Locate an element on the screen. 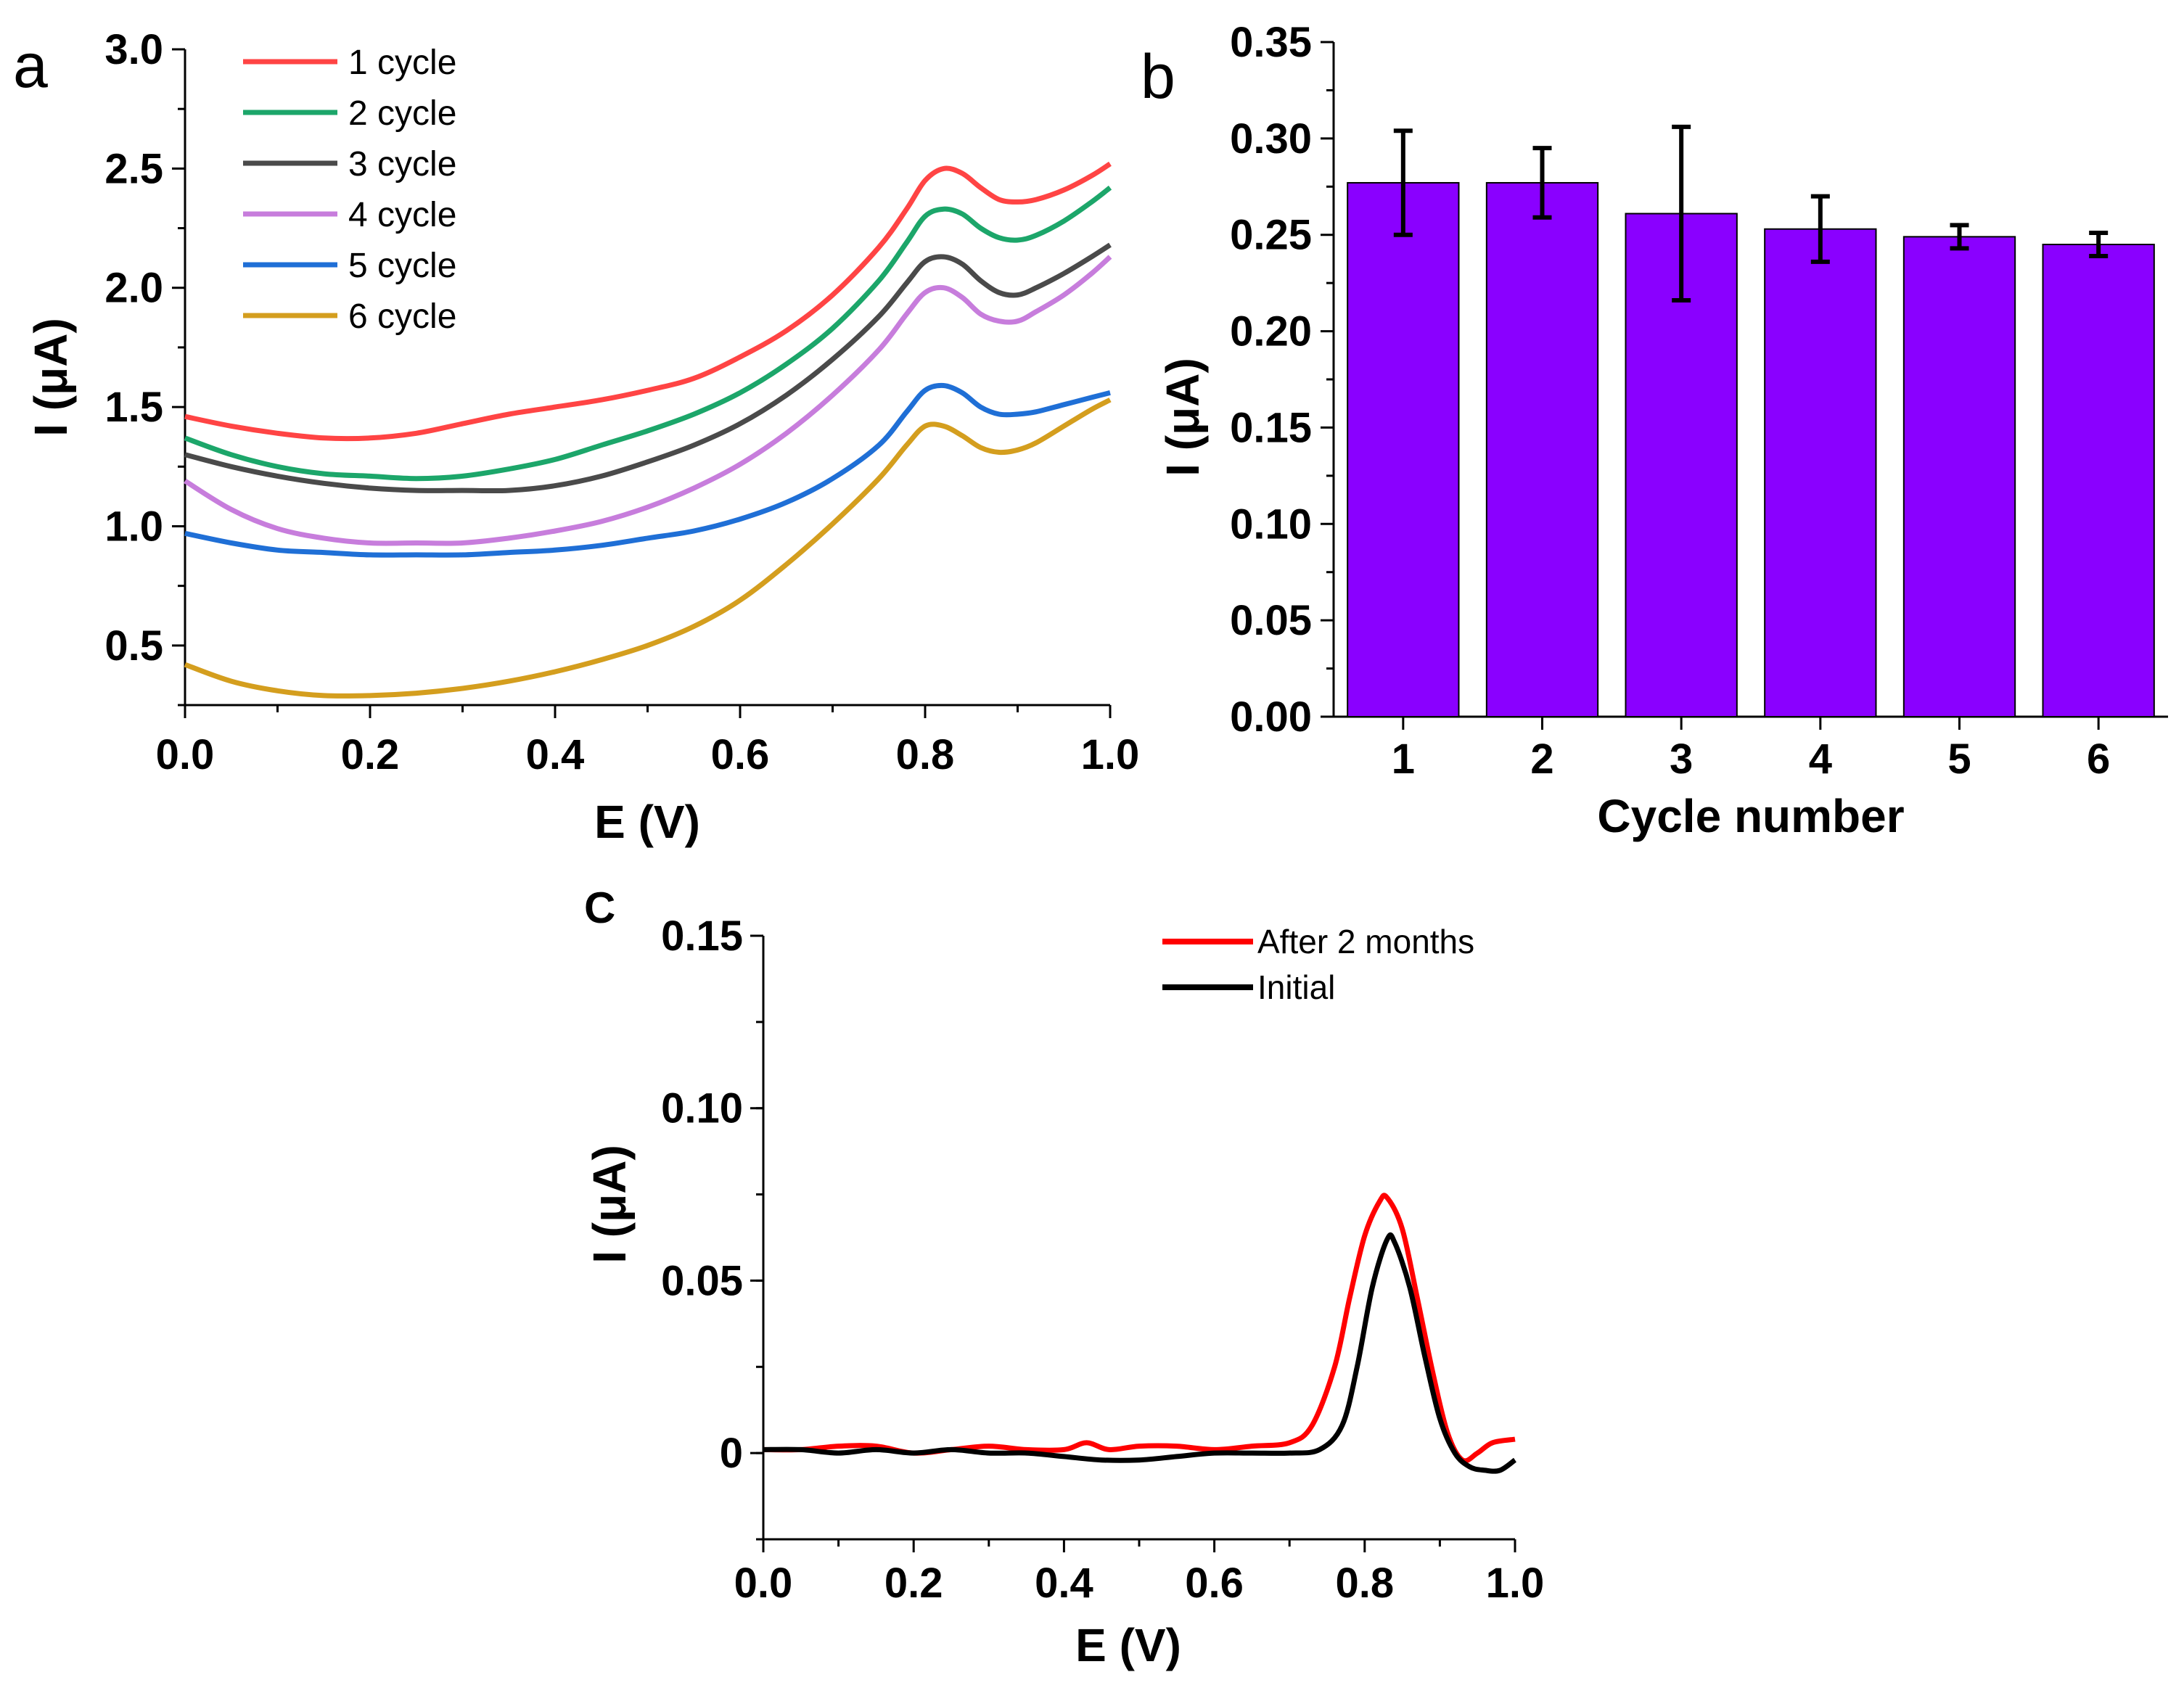 The width and height of the screenshot is (2184, 1688). panel-a-ylabel: I (μA) is located at coordinates (51, 377).